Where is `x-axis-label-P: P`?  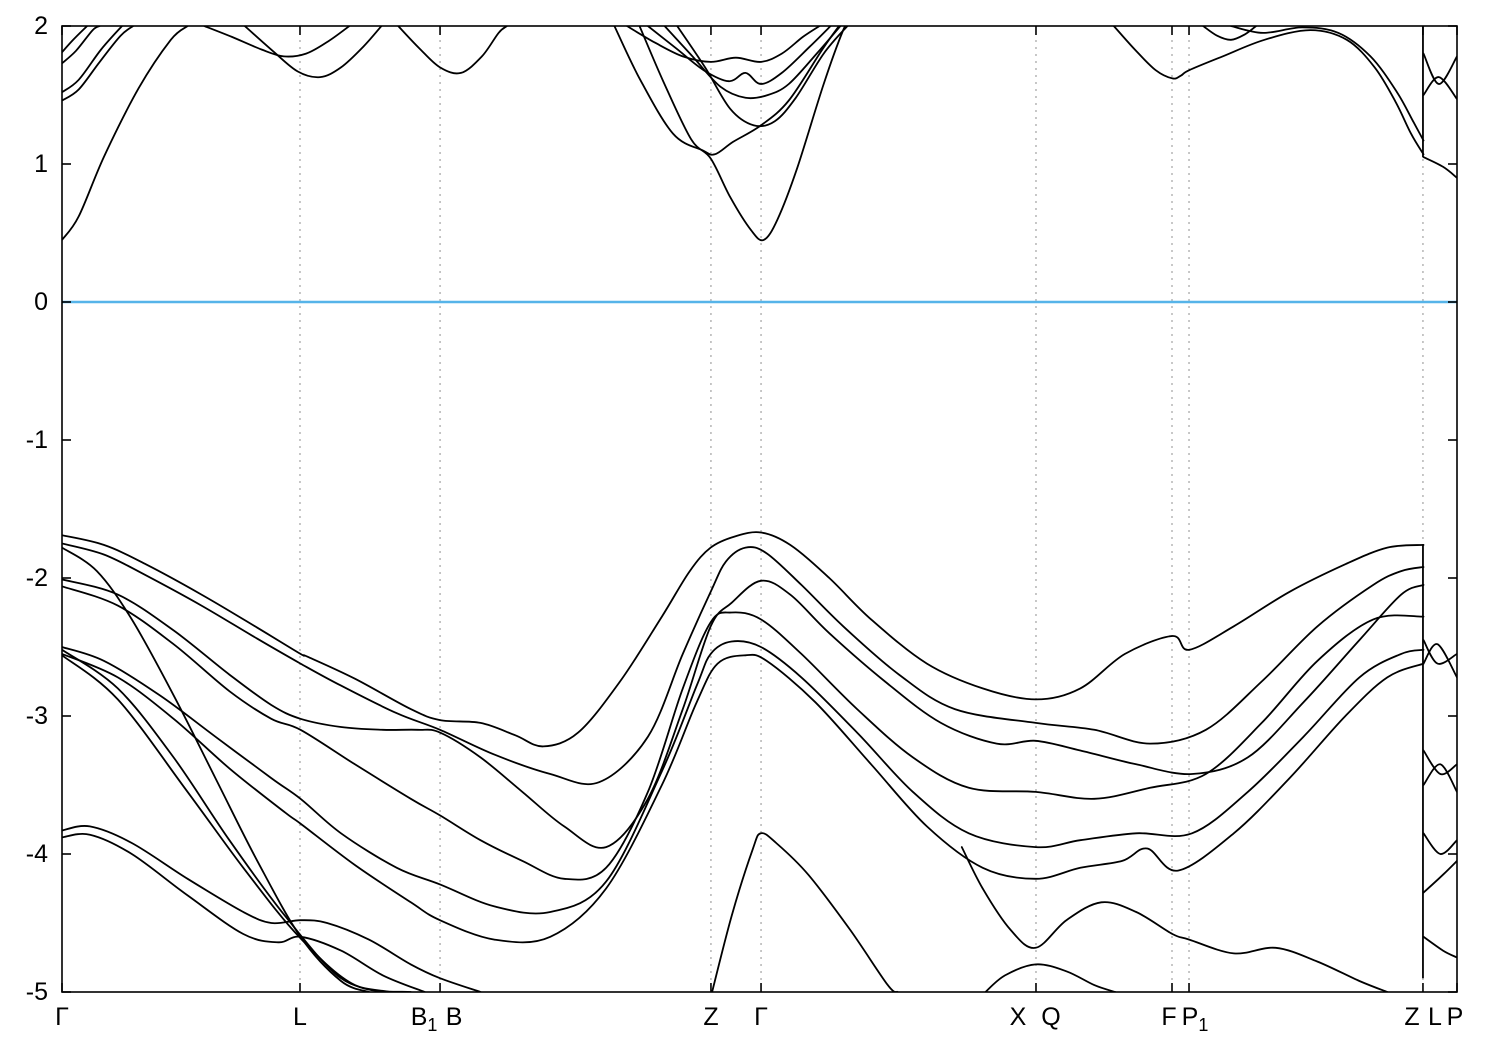 x-axis-label-P: P is located at coordinates (1455, 1017).